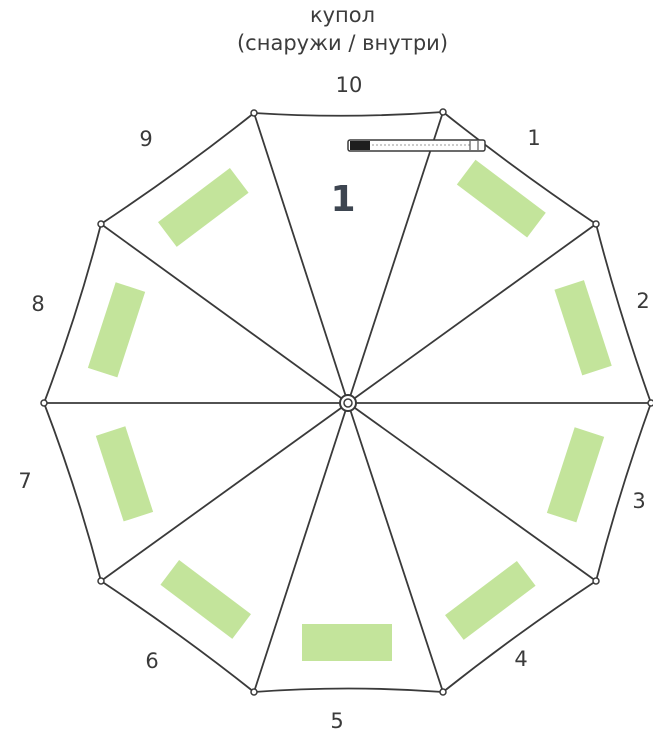 This screenshot has width=653, height=732. I want to click on segment-label-4: 4, so click(520, 659).